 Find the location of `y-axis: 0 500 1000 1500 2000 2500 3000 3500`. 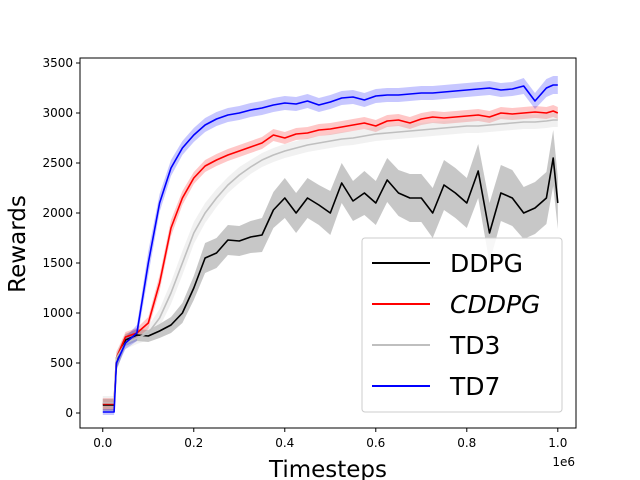

y-axis: 0 500 1000 1500 2000 2500 3000 3500 is located at coordinates (61, 238).